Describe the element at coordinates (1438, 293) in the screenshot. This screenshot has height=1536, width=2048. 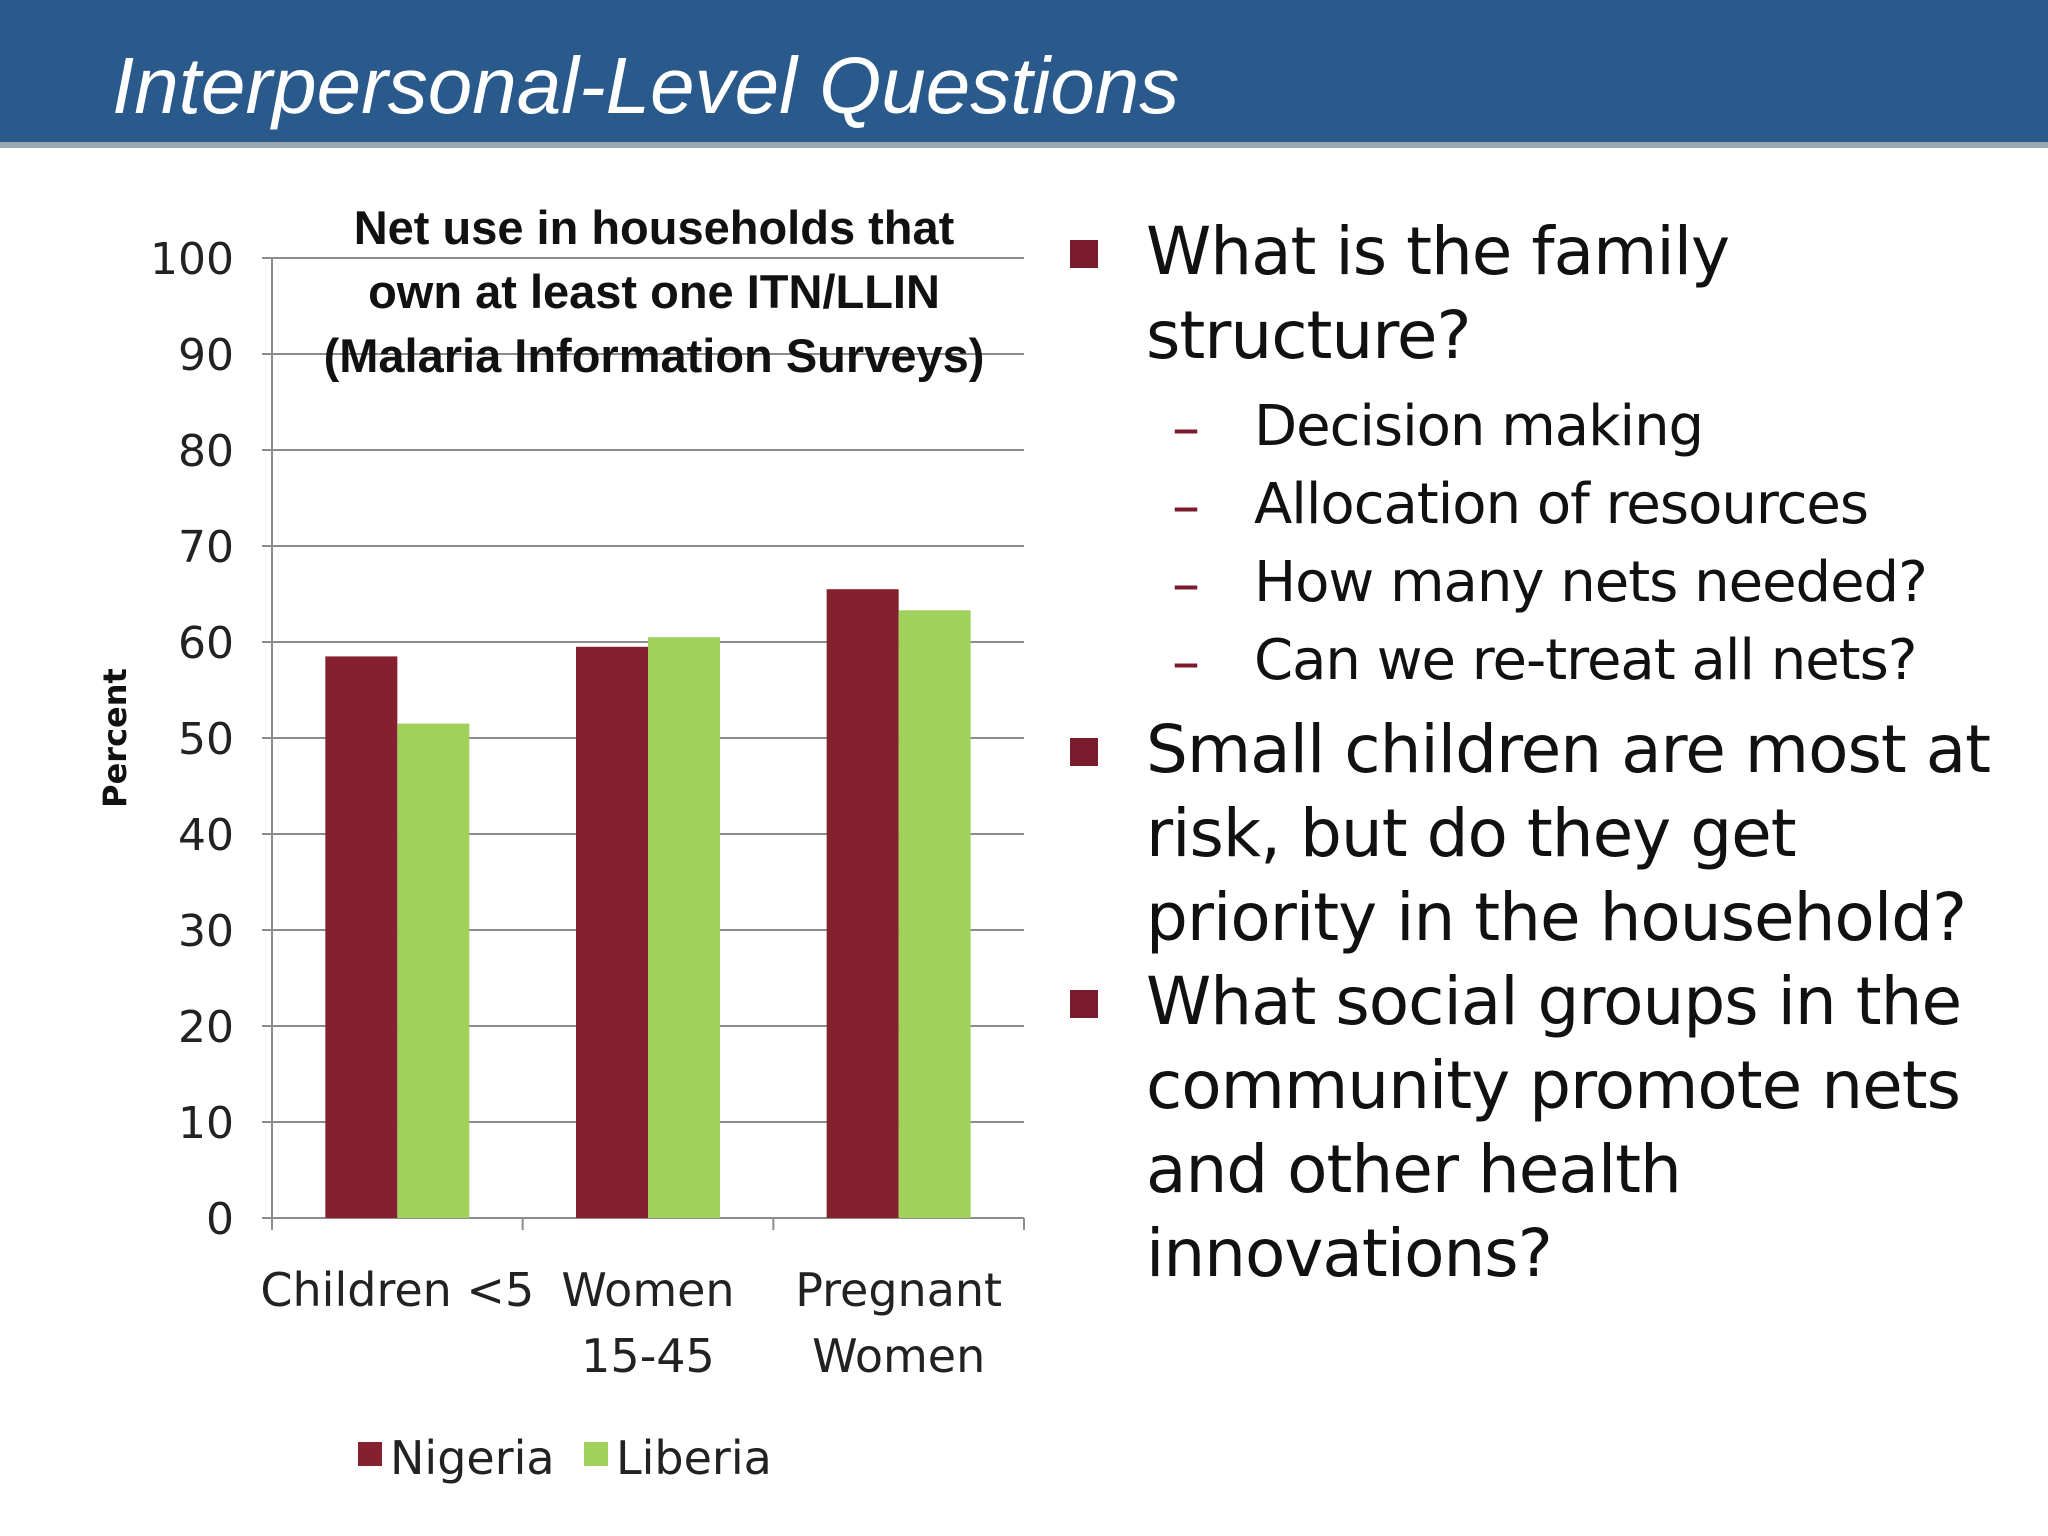
I see `bullet-text: What is the family structure?` at that location.